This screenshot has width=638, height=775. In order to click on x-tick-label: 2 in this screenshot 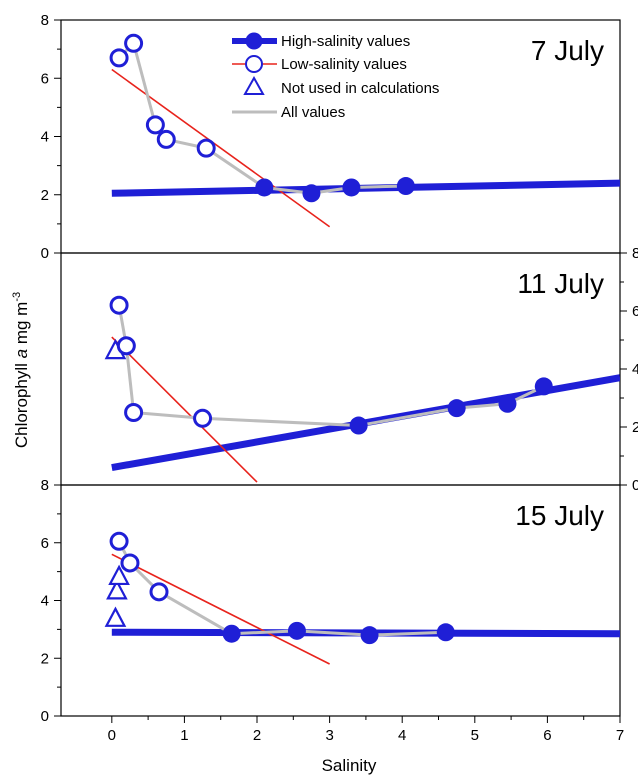, I will do `click(257, 735)`.